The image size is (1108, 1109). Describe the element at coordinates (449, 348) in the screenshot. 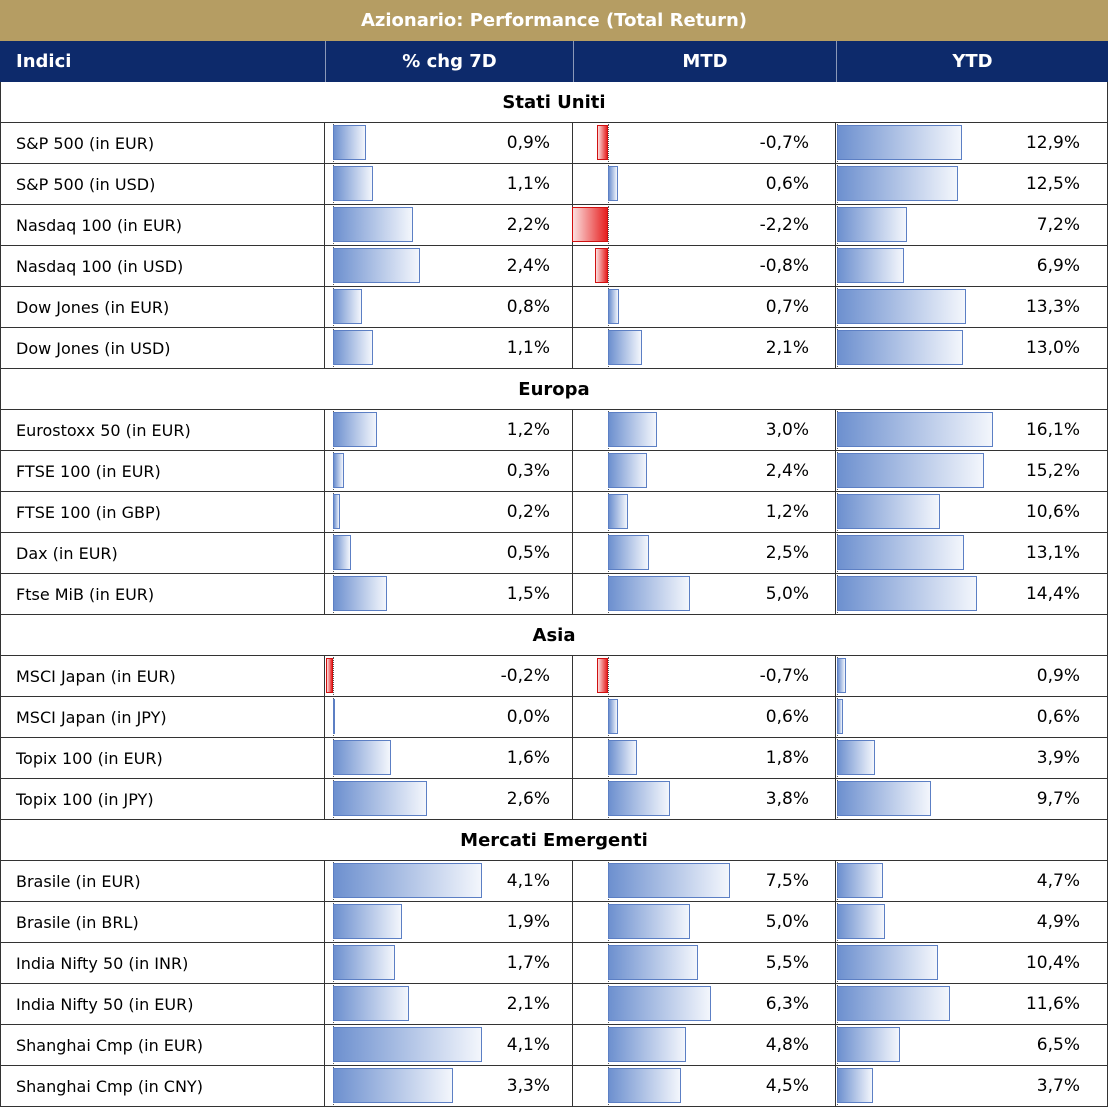

I see `chg7d-cell: 1,1%` at that location.